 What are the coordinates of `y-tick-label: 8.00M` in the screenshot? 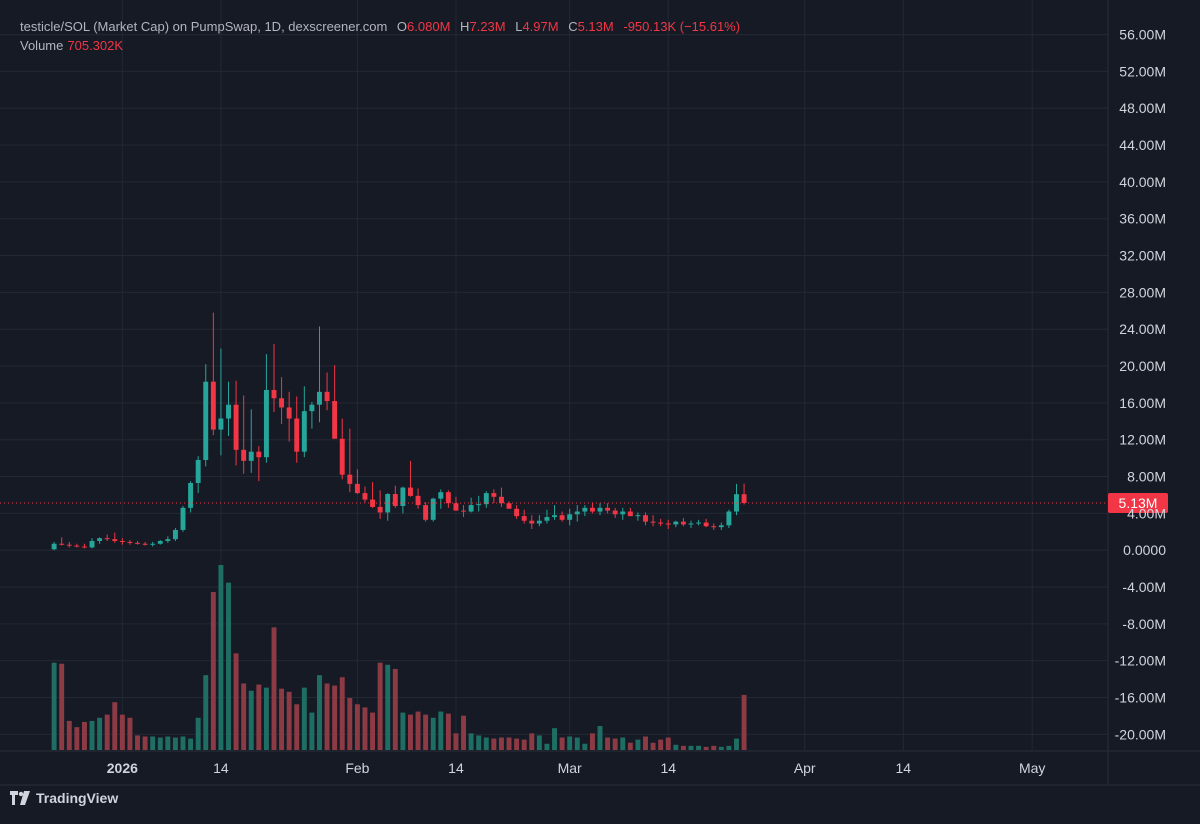 It's located at (1146, 477).